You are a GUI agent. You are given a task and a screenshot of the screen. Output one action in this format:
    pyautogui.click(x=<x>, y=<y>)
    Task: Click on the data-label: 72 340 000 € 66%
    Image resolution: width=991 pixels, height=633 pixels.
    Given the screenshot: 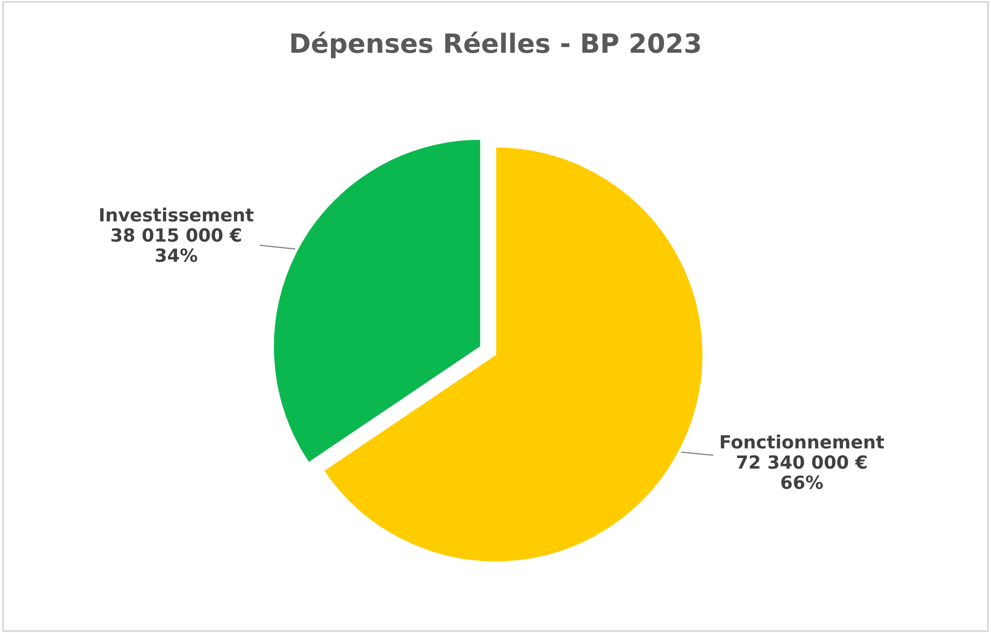 What is the action you would take?
    pyautogui.click(x=802, y=472)
    